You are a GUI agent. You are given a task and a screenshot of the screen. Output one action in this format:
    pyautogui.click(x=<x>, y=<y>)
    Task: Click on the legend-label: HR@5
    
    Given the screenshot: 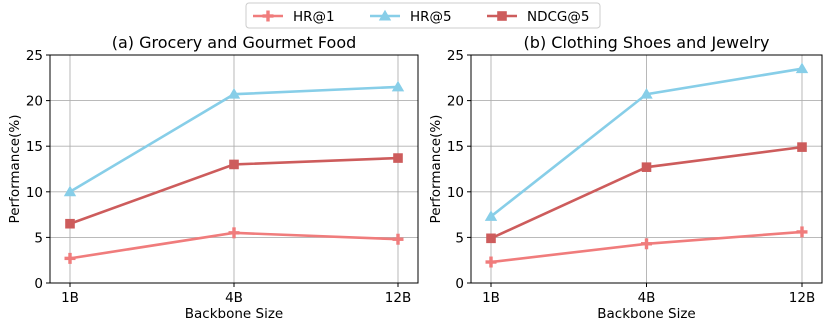 What is the action you would take?
    pyautogui.click(x=431, y=17)
    